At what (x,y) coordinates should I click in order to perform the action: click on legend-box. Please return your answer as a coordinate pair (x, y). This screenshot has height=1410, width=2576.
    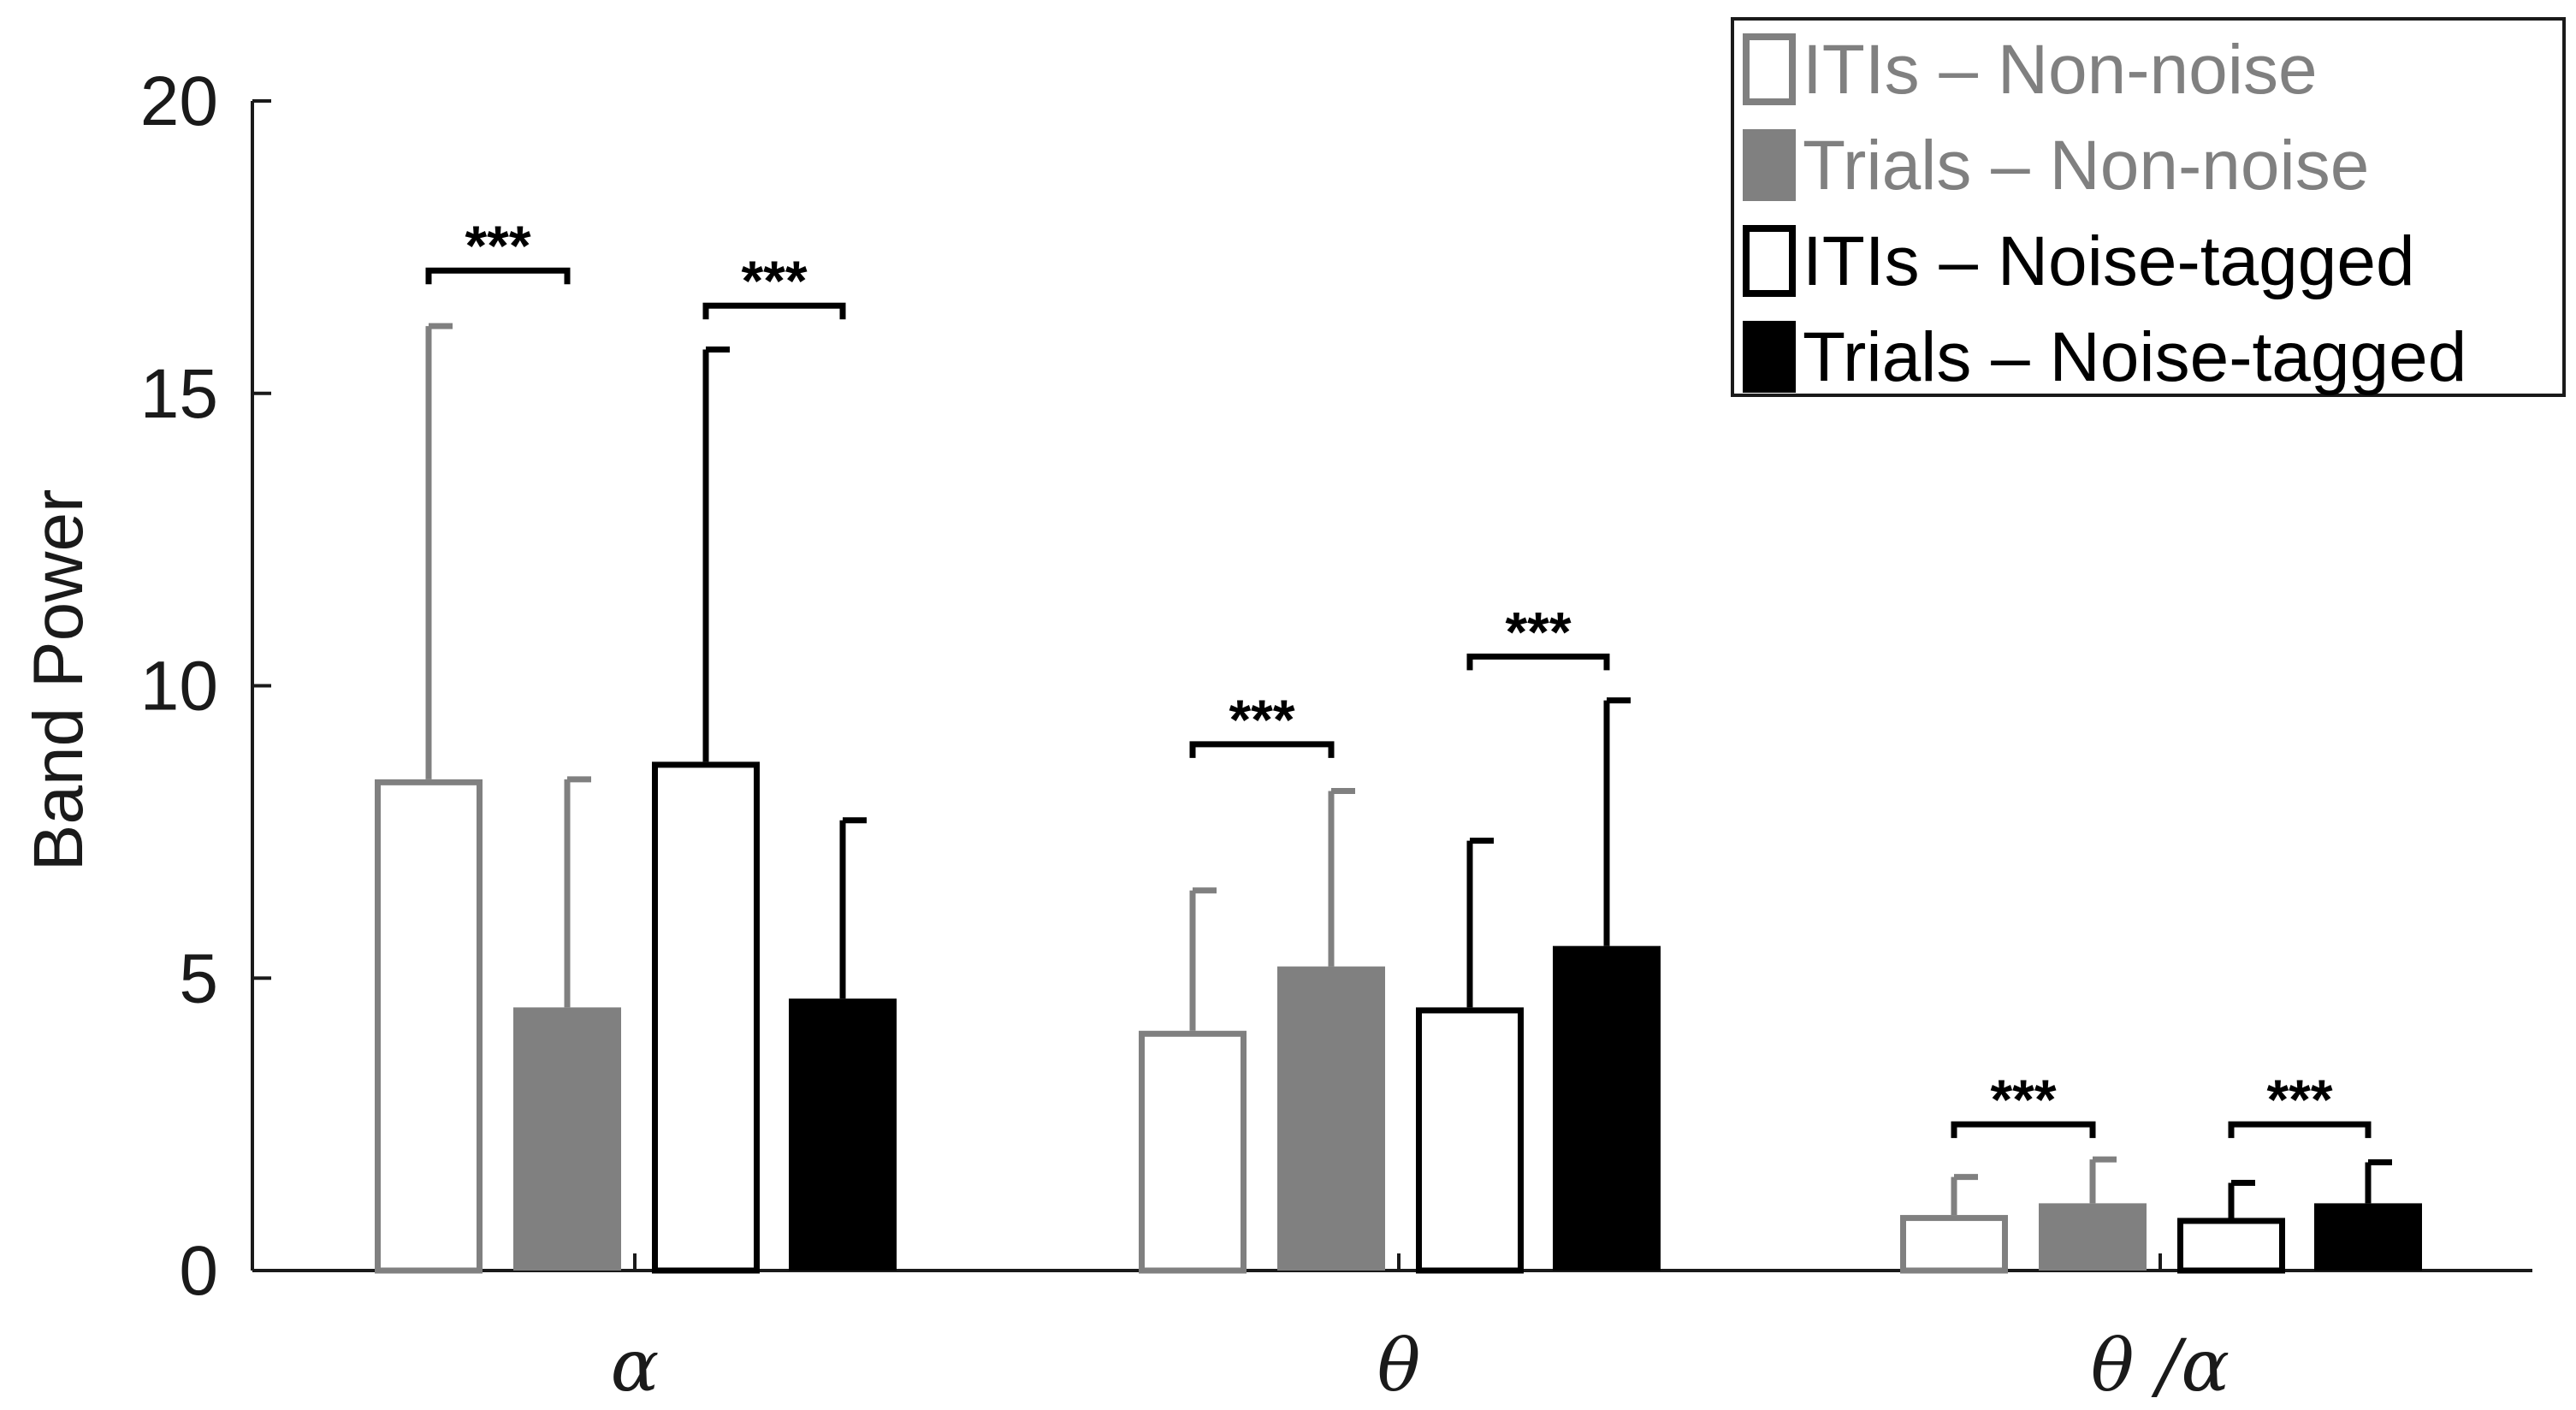
    Looking at the image, I should click on (2148, 207).